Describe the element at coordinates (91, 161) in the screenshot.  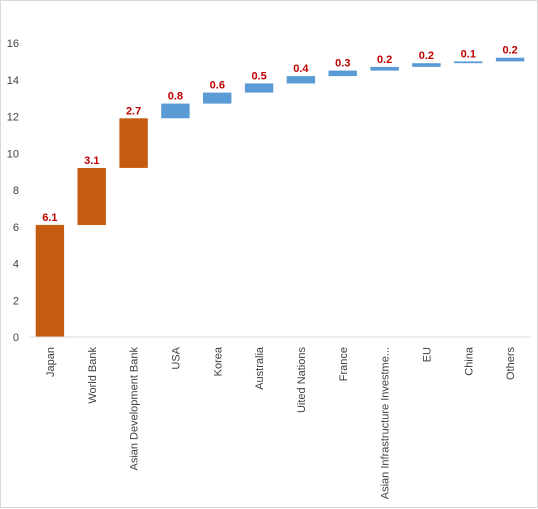
I see `data-label: 3.1` at that location.